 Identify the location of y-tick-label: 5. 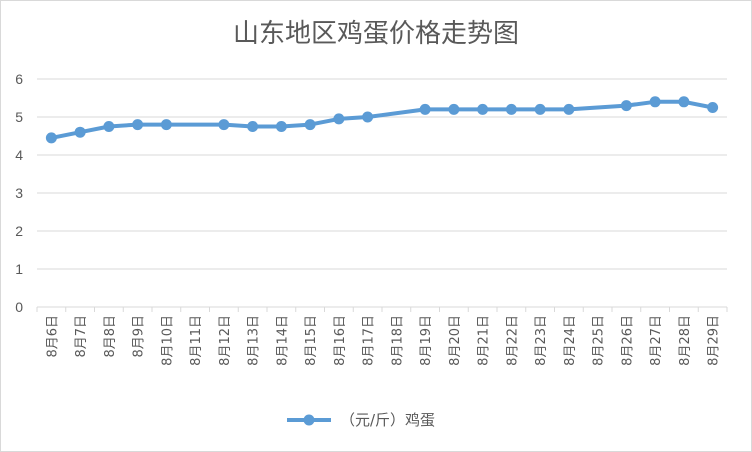
(19, 117).